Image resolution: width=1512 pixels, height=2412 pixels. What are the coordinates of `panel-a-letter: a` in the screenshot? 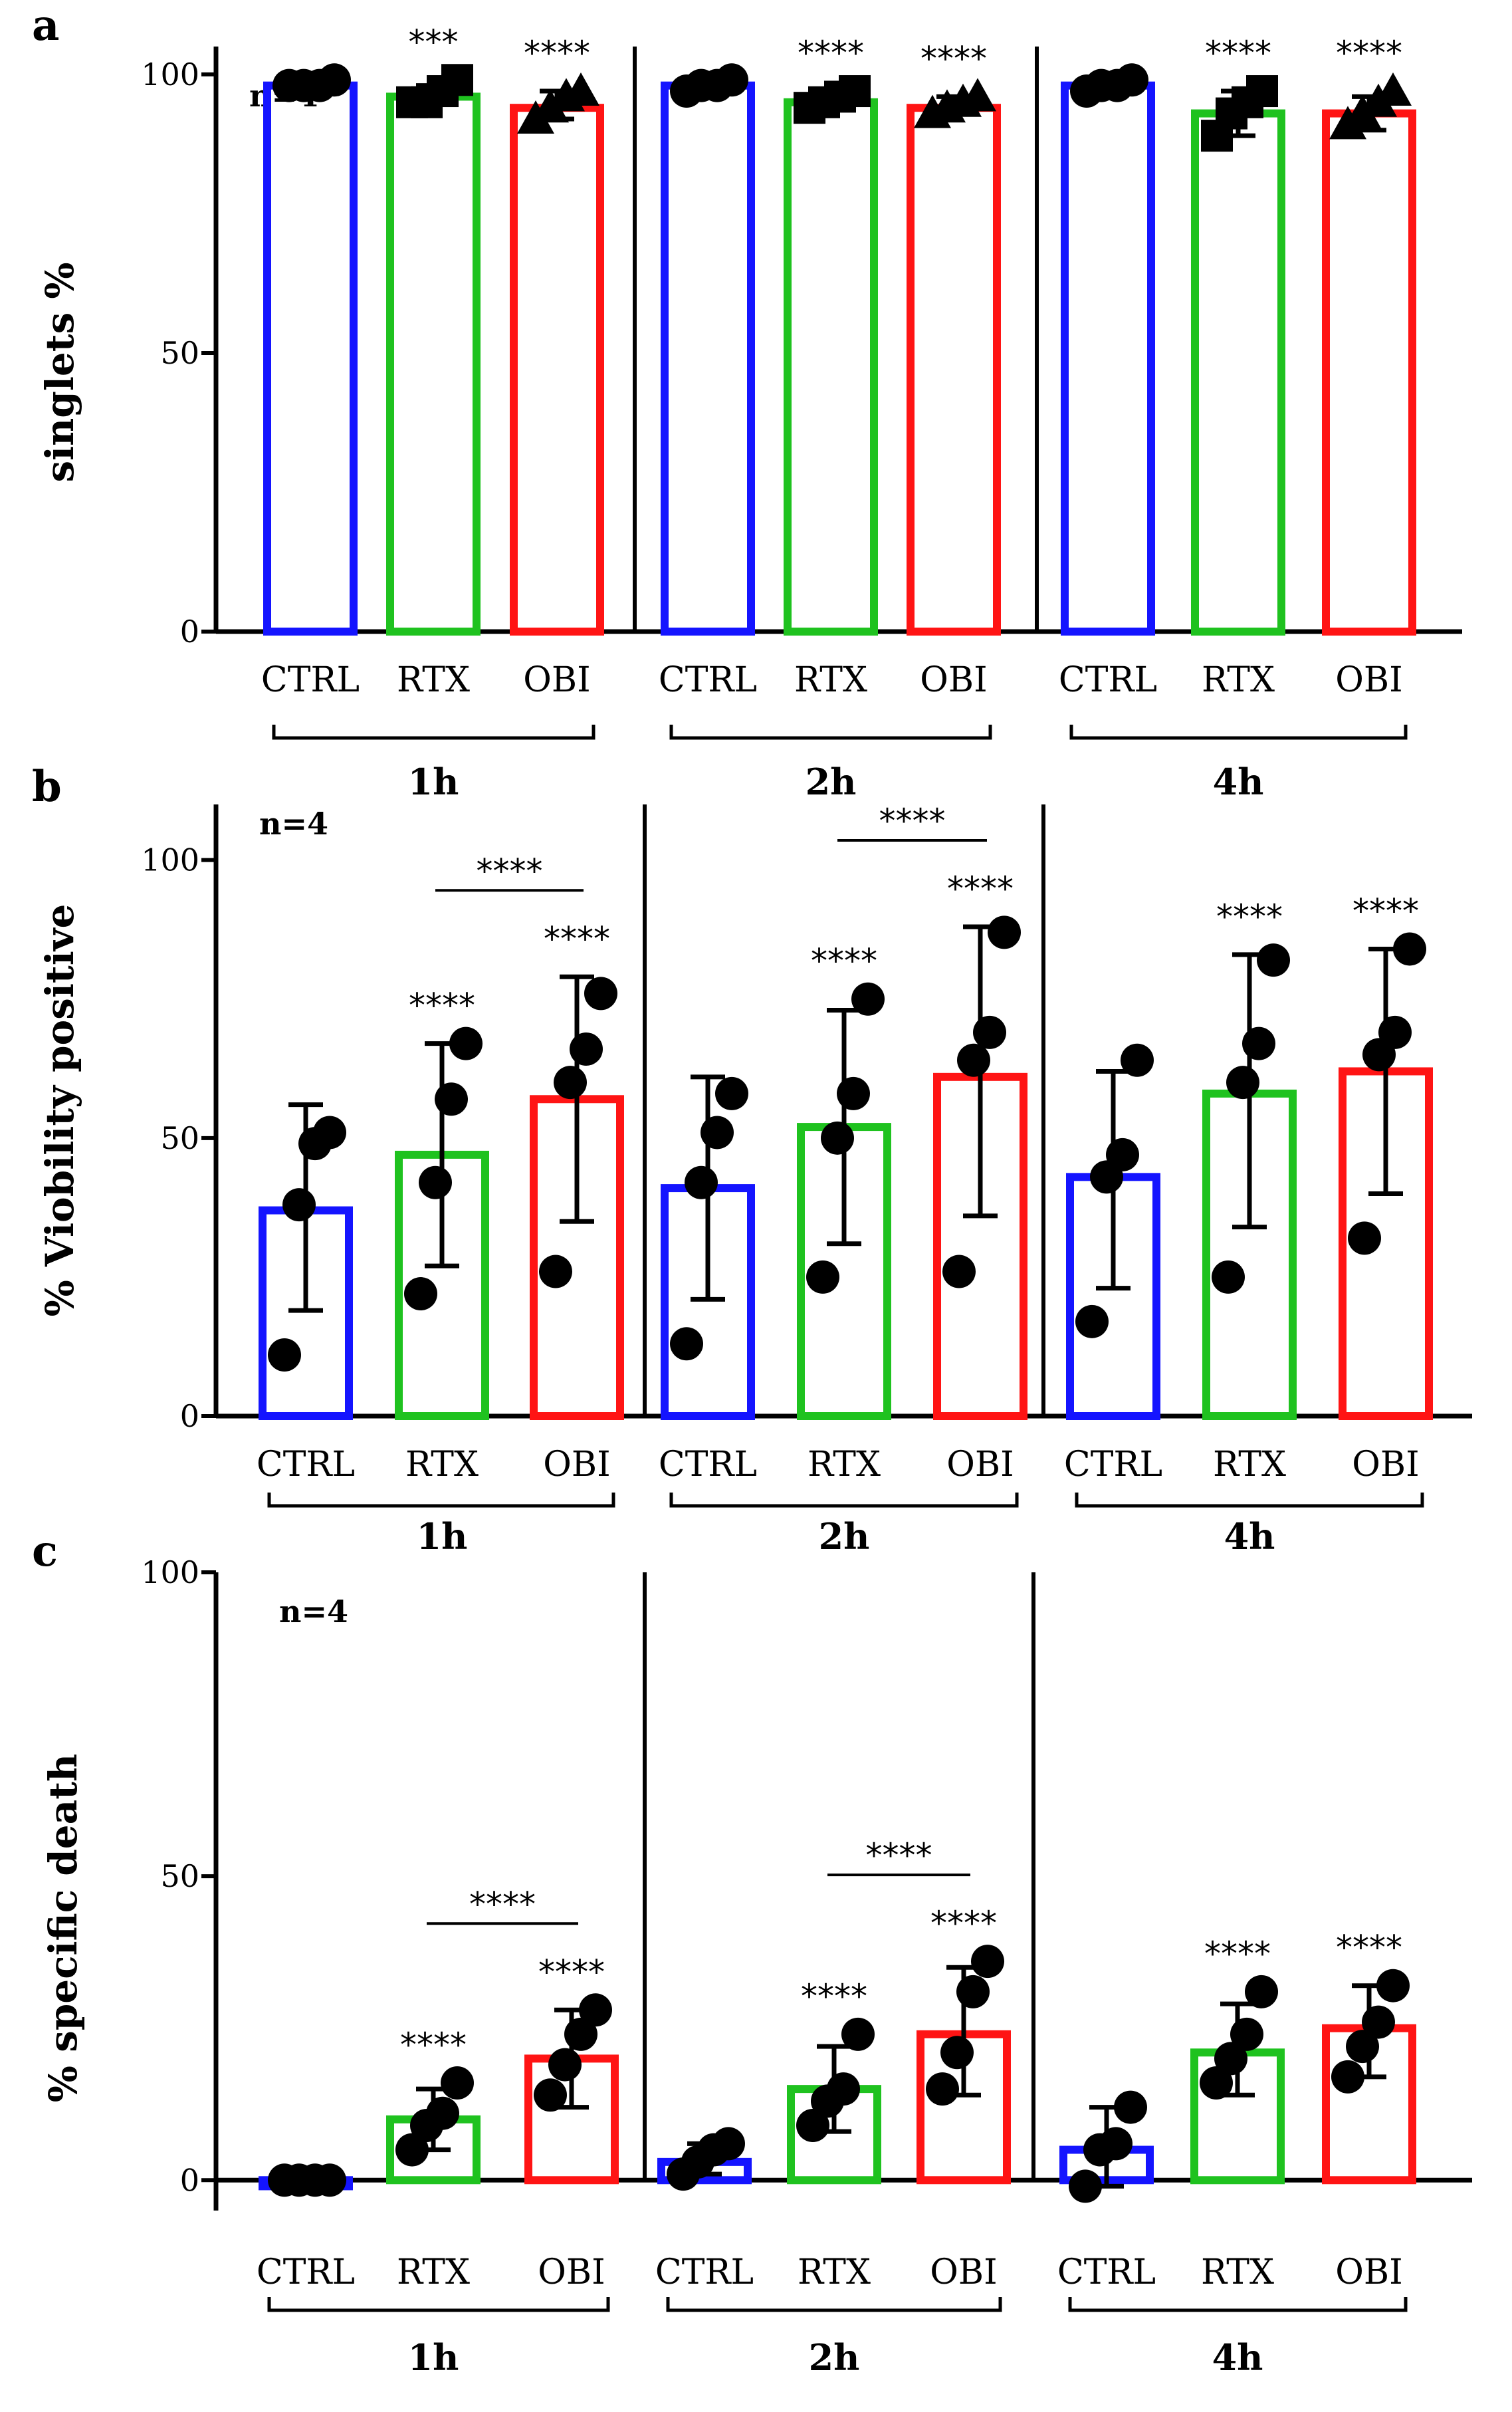 It's located at (45, 26).